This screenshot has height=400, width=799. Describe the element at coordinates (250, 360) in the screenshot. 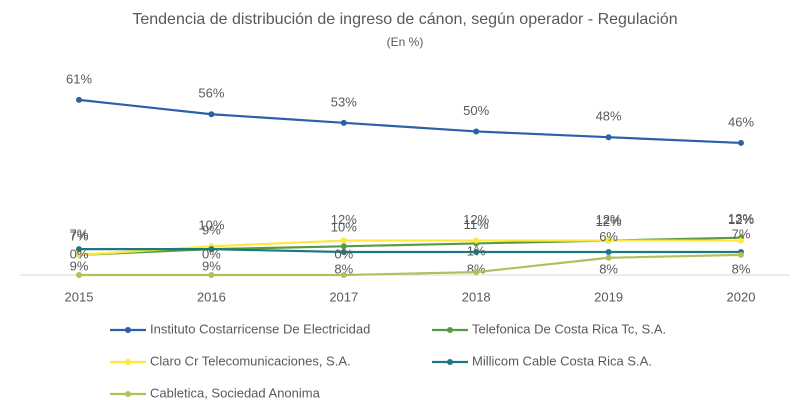

I see `legend-label: Claro Cr Telecomunicaciones, S.A.` at that location.